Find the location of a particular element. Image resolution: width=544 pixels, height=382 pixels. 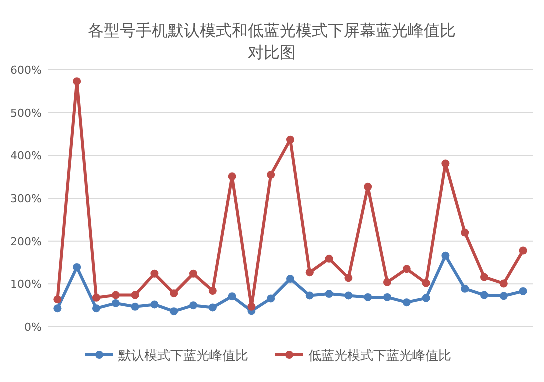

legend-item: 默认模式下蓝光峰值比 is located at coordinates (167, 356).